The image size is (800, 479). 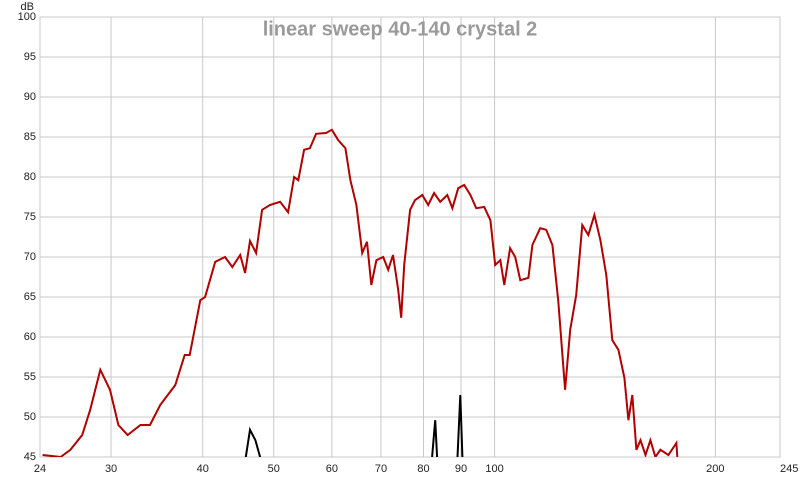 I want to click on x-tick-label: 80, so click(x=423, y=469).